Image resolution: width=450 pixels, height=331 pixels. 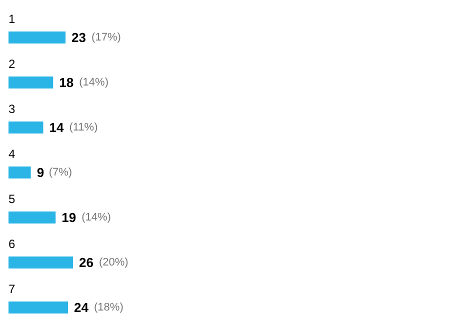 I want to click on y-tick-label: 1, so click(x=12, y=19).